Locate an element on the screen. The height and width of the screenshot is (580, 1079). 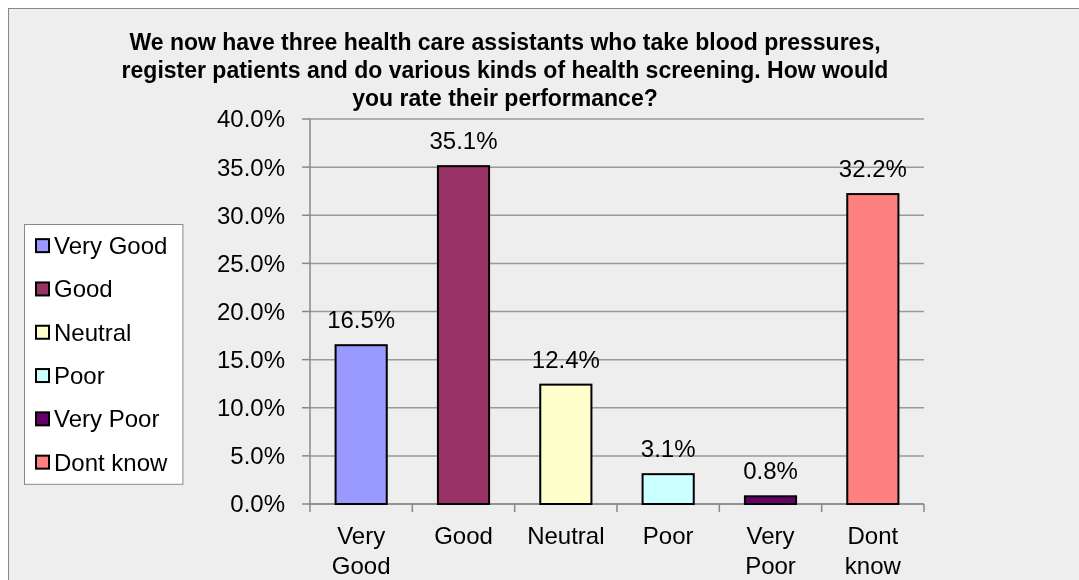
y-tick-label: 10.0% is located at coordinates (250, 408).